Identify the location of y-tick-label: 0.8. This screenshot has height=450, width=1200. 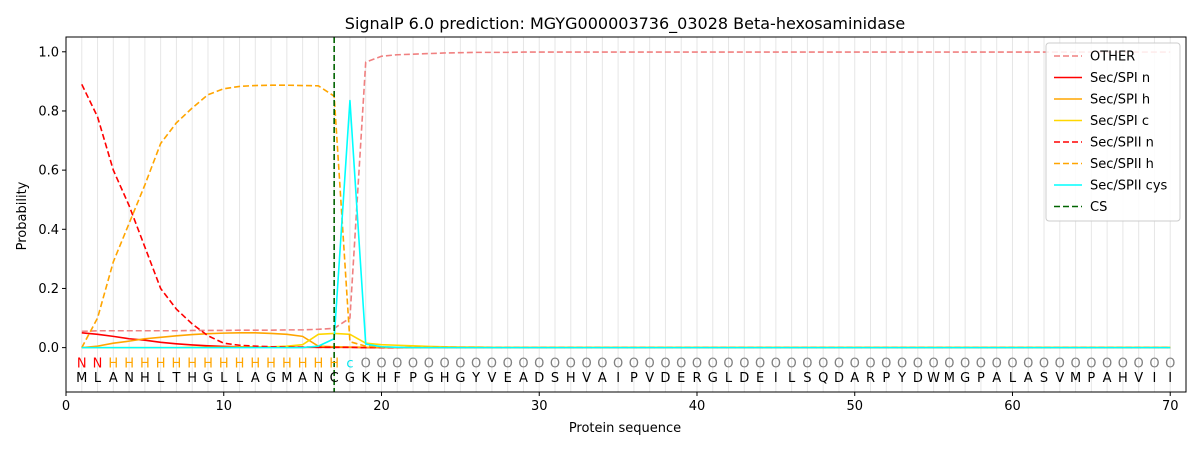
(48, 111).